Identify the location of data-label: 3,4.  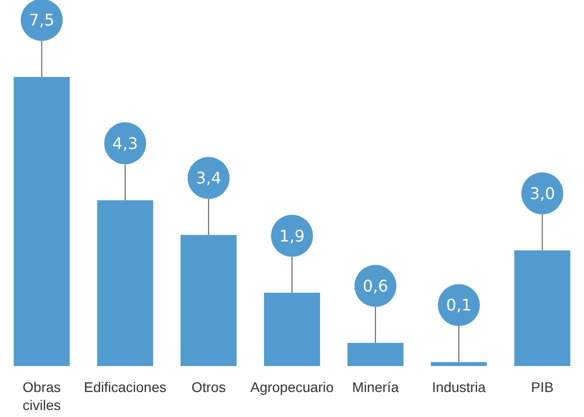
(209, 178).